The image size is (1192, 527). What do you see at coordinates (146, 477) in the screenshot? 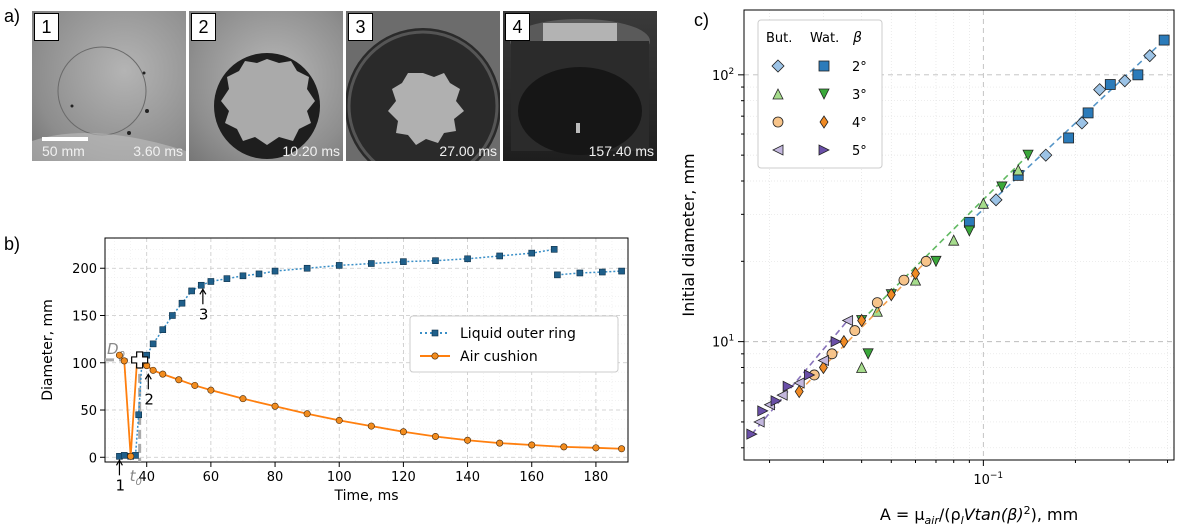
I see `x-tick-label: 40` at bounding box center [146, 477].